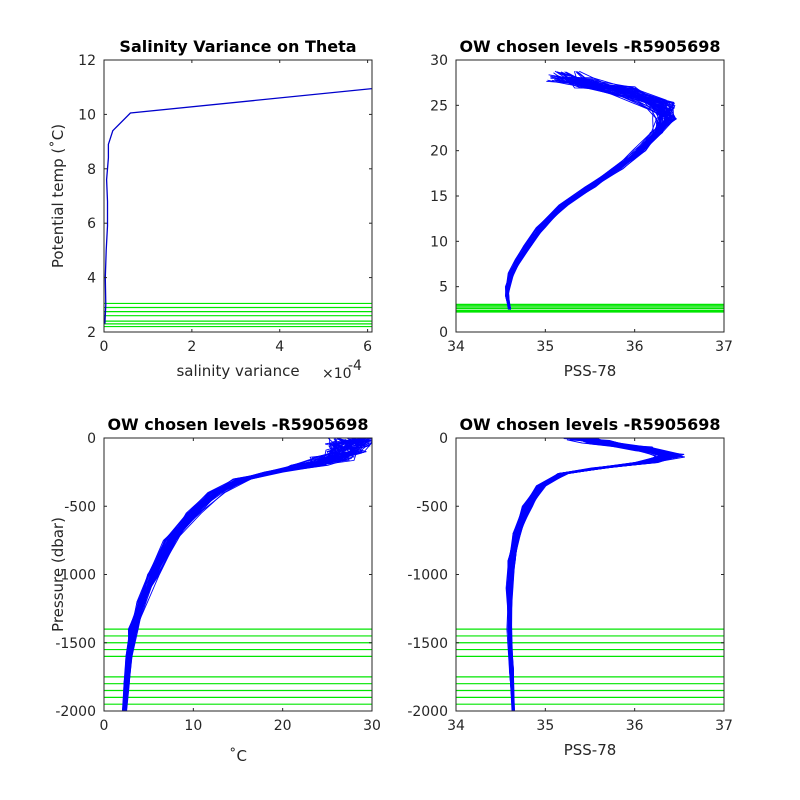 The width and height of the screenshot is (800, 800). Describe the element at coordinates (191, 347) in the screenshot. I see `x-tick-label: 2` at that location.